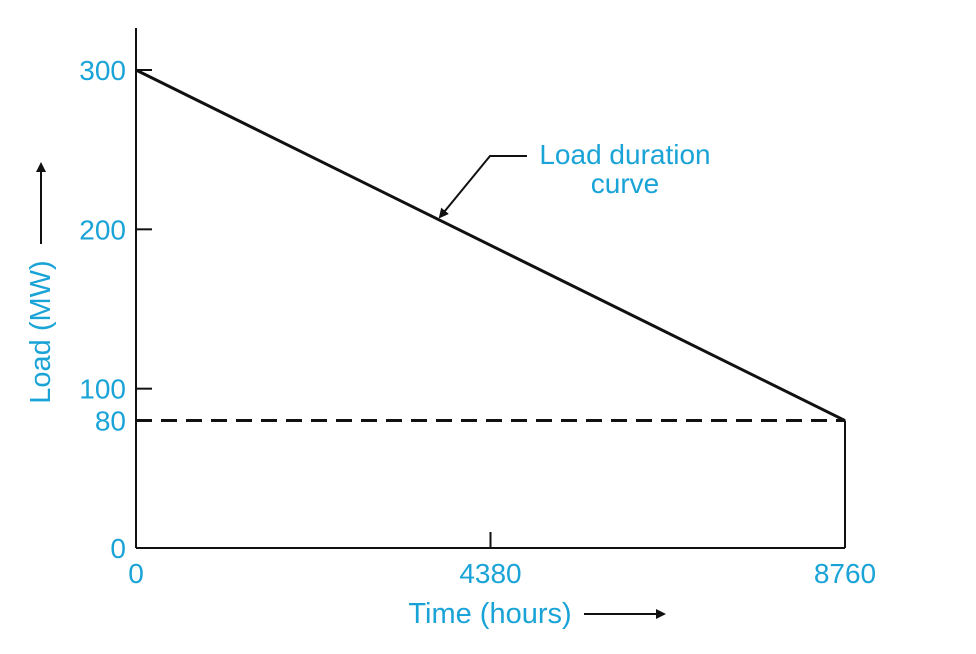 The image size is (976, 654). What do you see at coordinates (110, 421) in the screenshot?
I see `y-tick-label: 80` at bounding box center [110, 421].